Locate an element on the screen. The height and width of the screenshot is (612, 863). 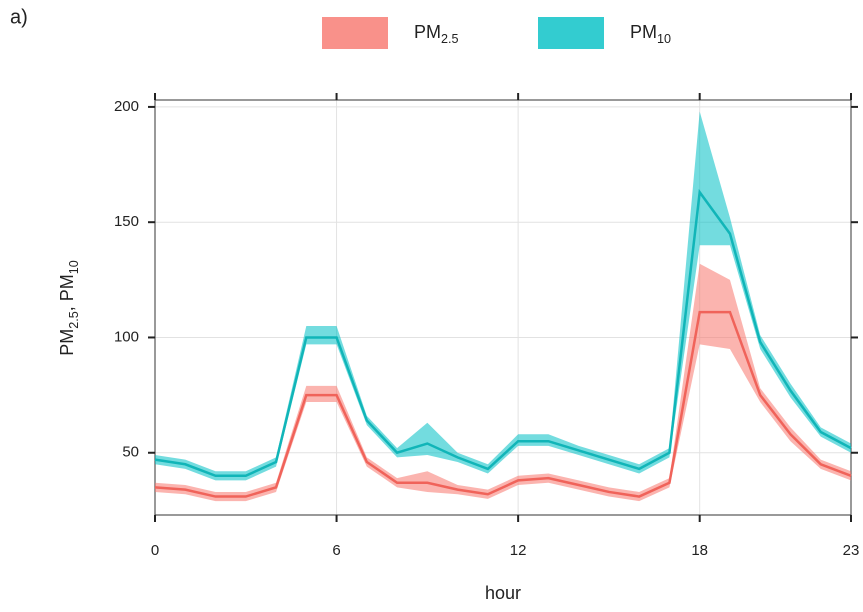
y-tick-label: 200 is located at coordinates (126, 106).